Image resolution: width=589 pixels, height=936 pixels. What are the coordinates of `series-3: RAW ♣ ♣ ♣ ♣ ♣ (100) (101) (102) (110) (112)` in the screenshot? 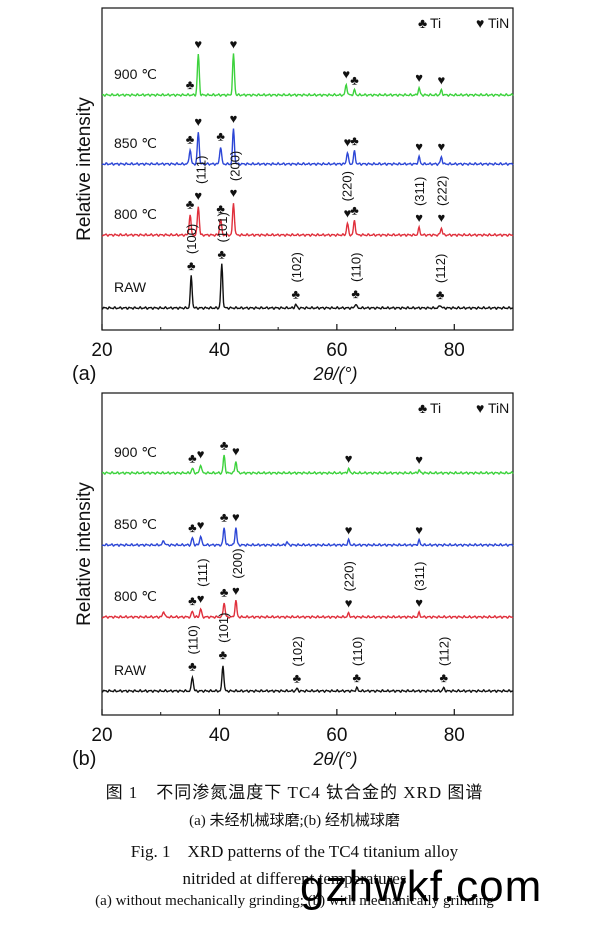 It's located at (307, 261).